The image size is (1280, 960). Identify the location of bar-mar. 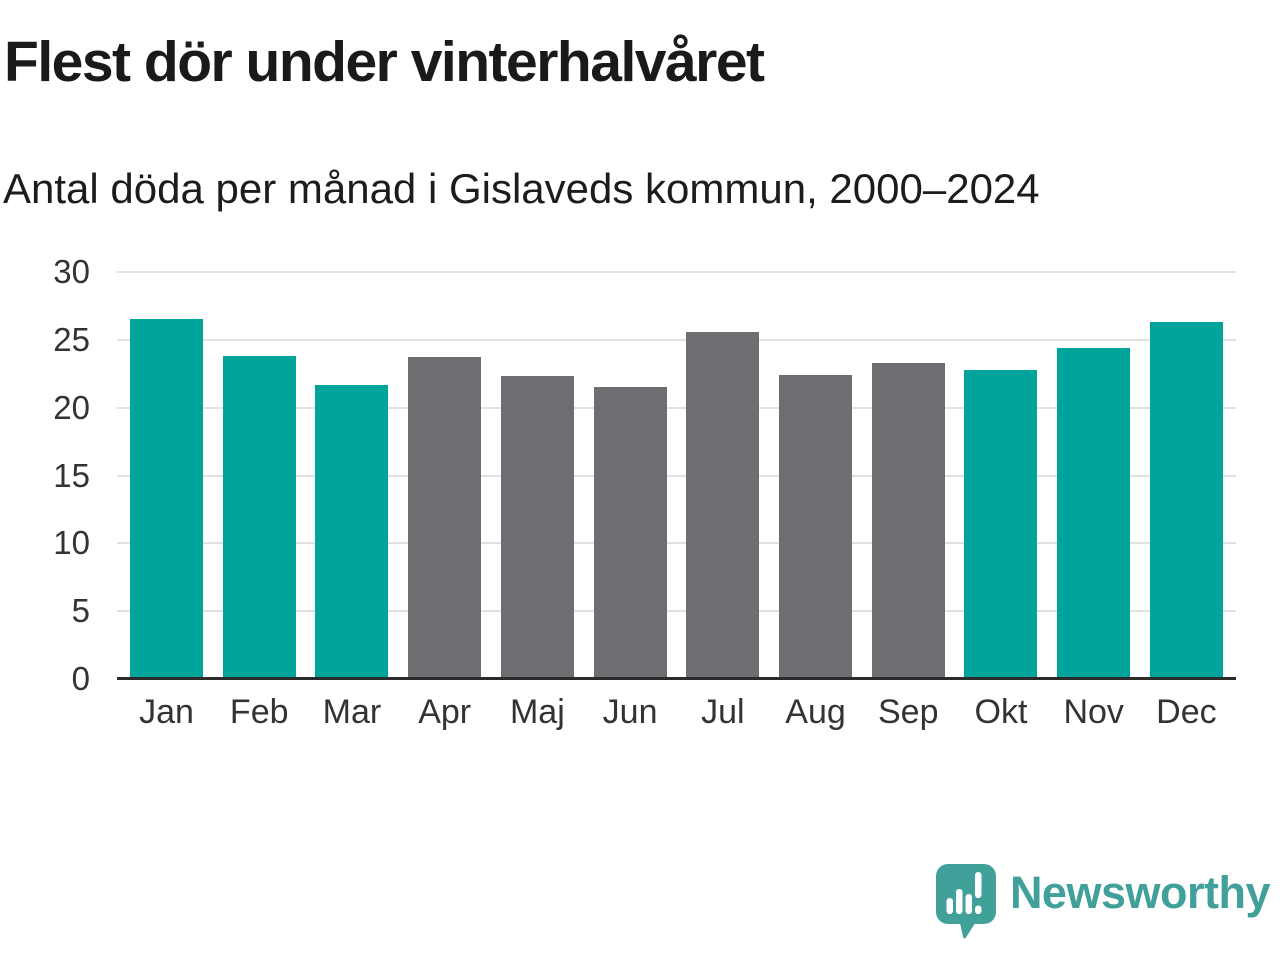
(352, 531).